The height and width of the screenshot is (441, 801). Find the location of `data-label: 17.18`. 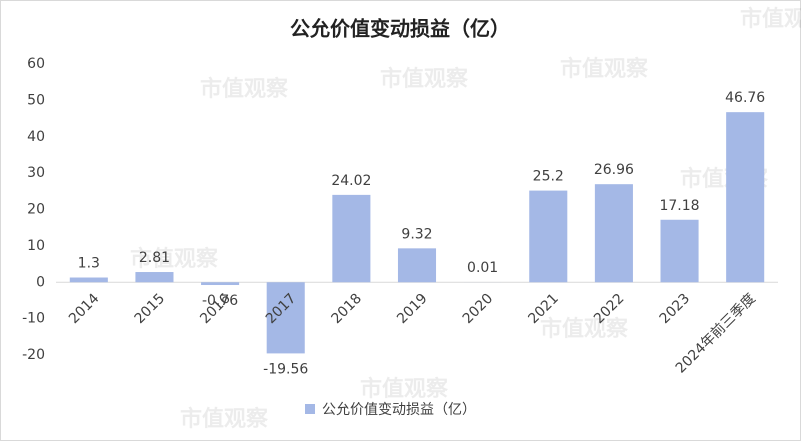

data-label: 17.18 is located at coordinates (679, 206).